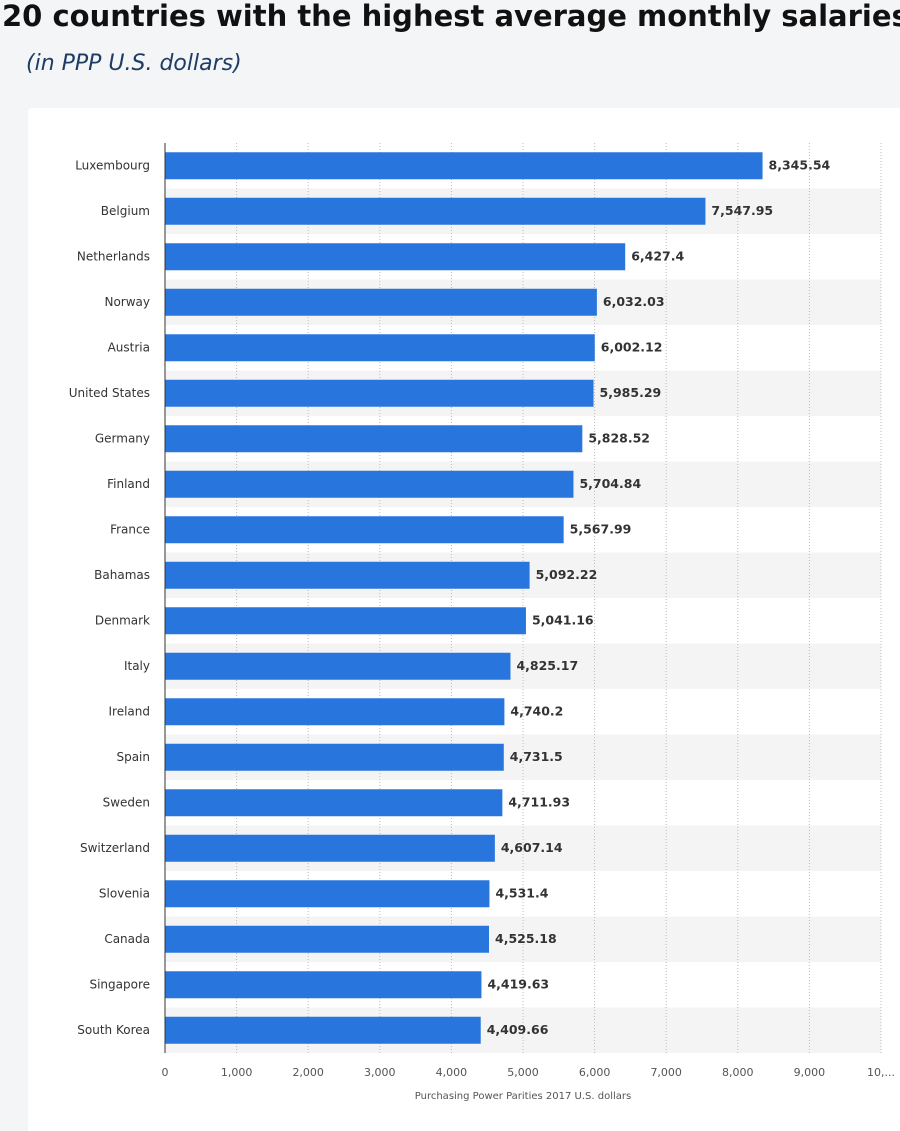 The width and height of the screenshot is (900, 1131). Describe the element at coordinates (601, 528) in the screenshot. I see `data-label: 5,567.99` at that location.